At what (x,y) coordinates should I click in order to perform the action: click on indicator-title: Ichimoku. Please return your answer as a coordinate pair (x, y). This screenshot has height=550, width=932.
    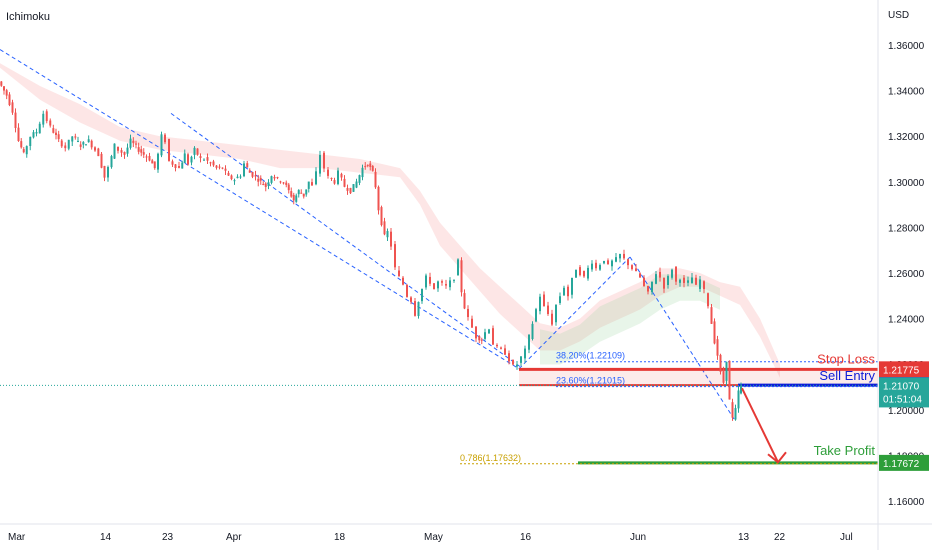
    Looking at the image, I should click on (28, 17).